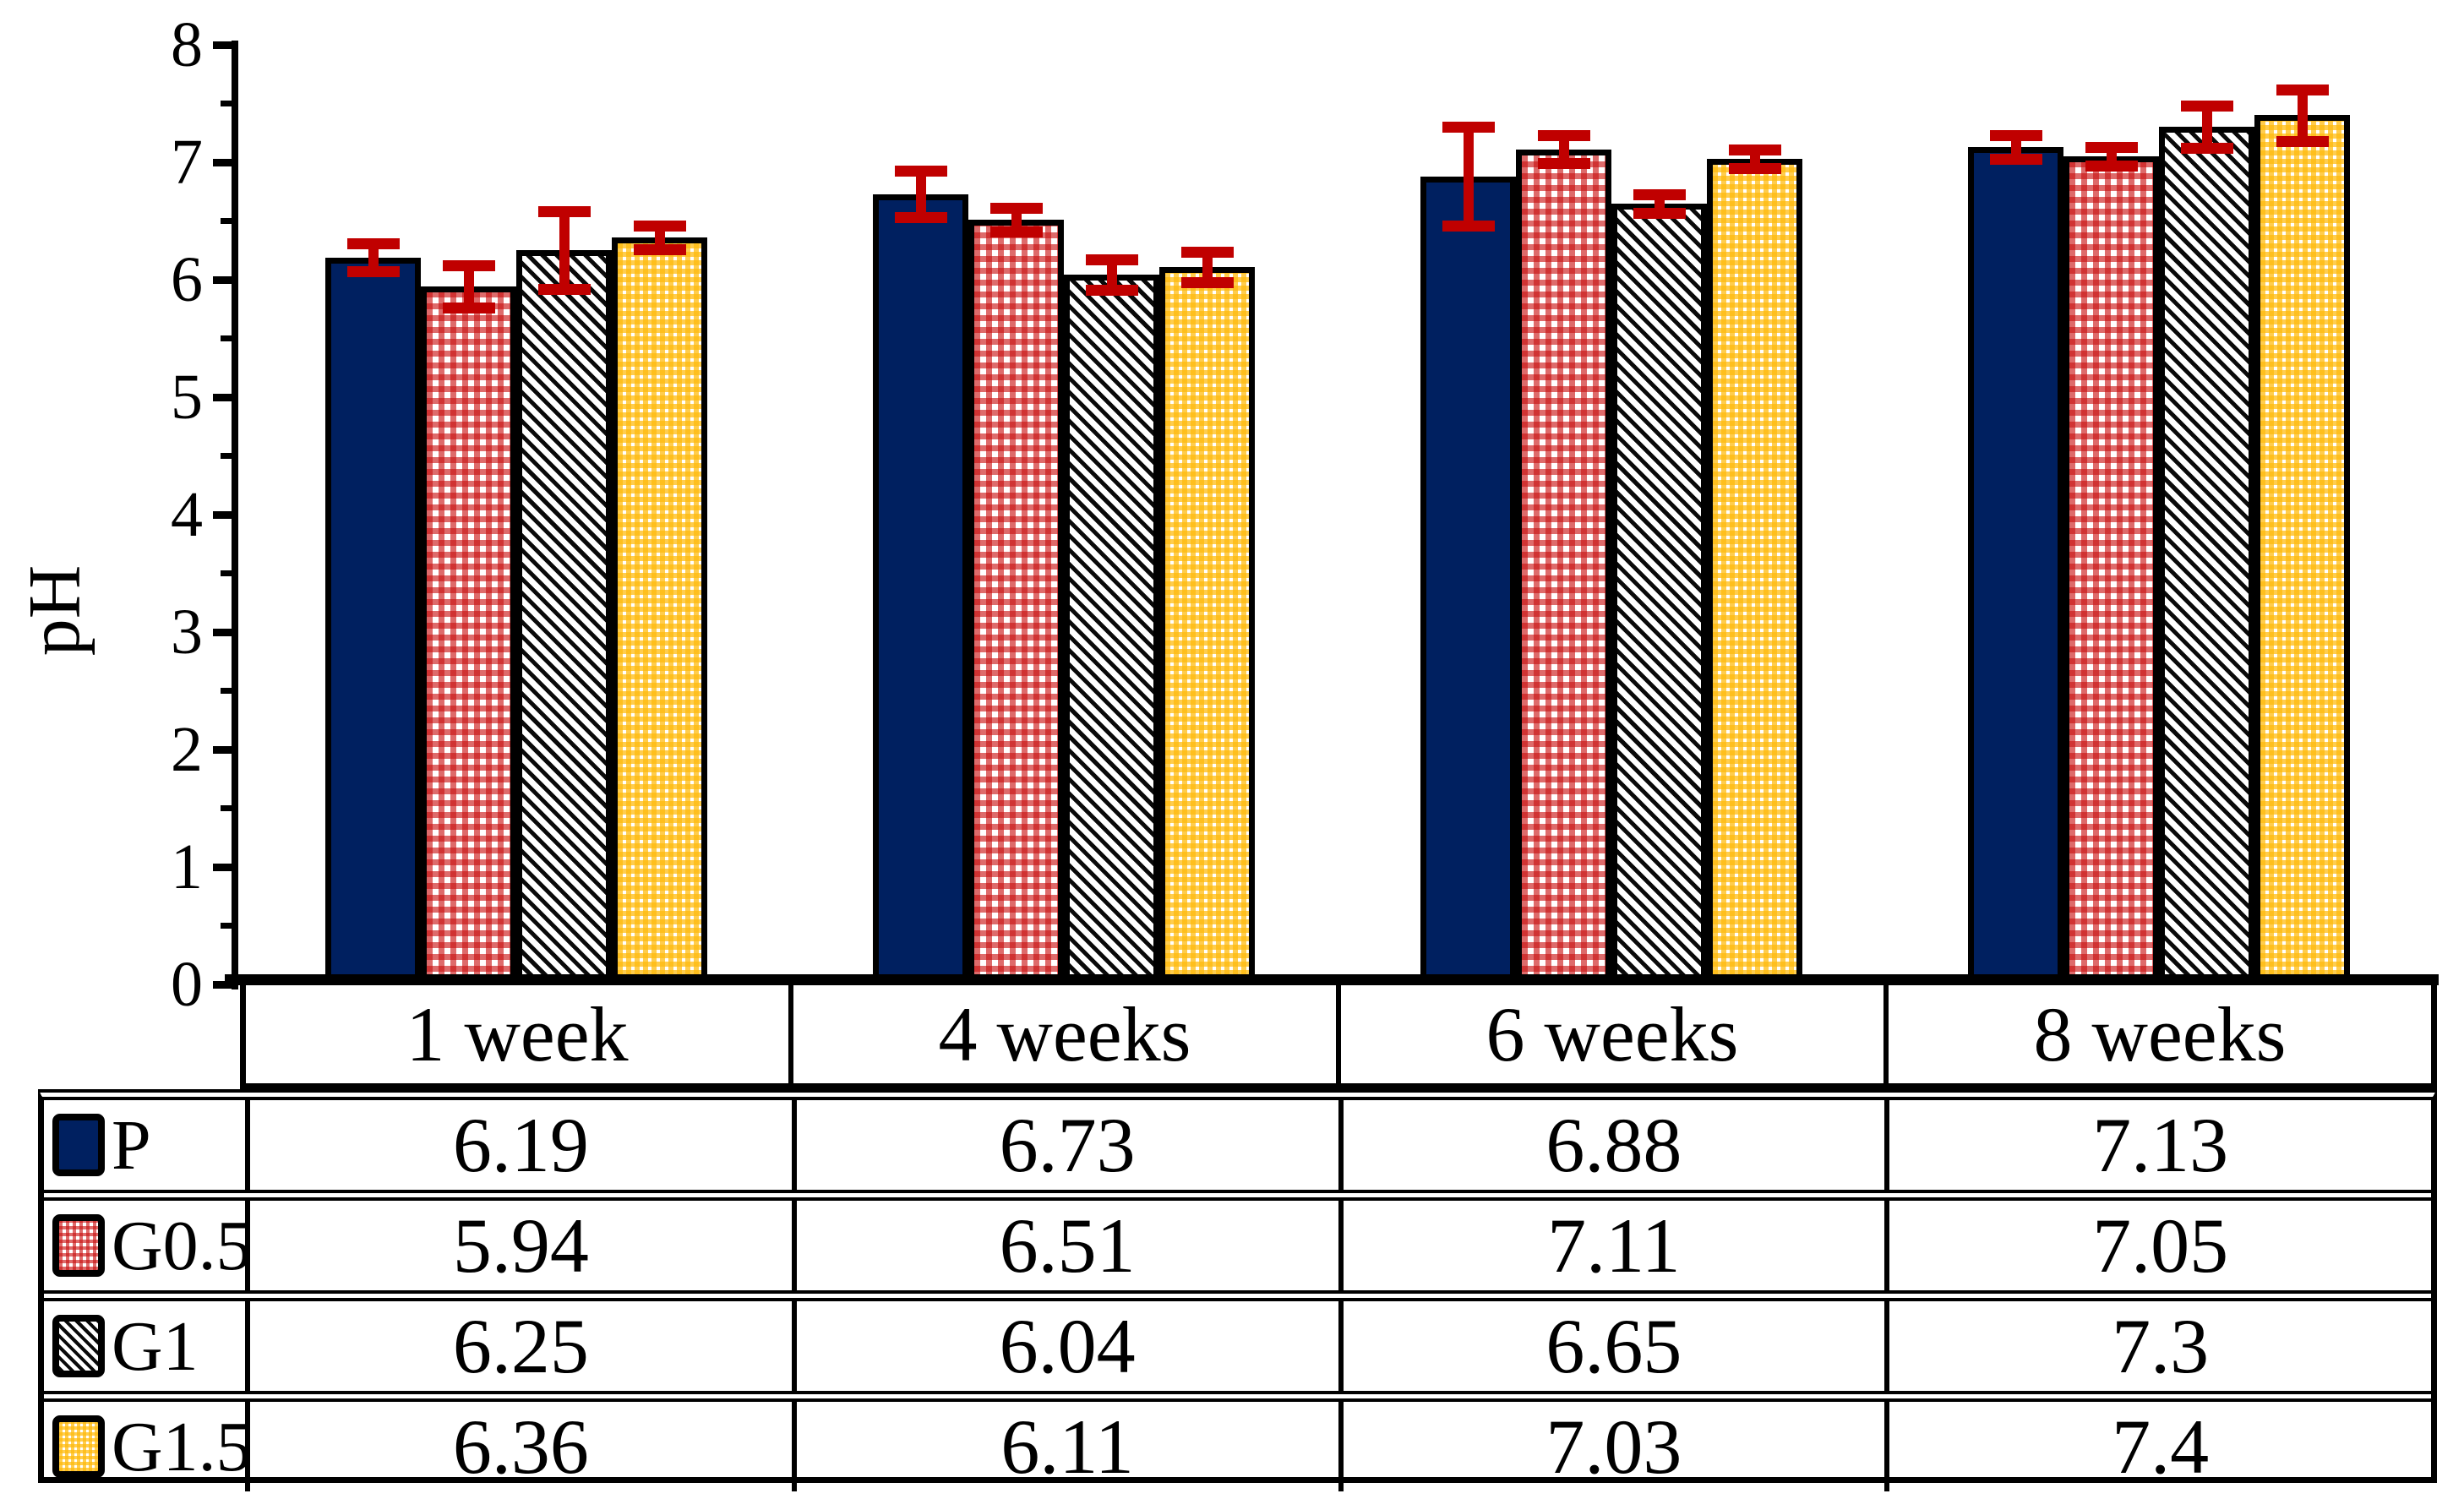 Image resolution: width=2464 pixels, height=1510 pixels. What do you see at coordinates (1207, 627) in the screenshot?
I see `bar-G1.5-4-weeks` at bounding box center [1207, 627].